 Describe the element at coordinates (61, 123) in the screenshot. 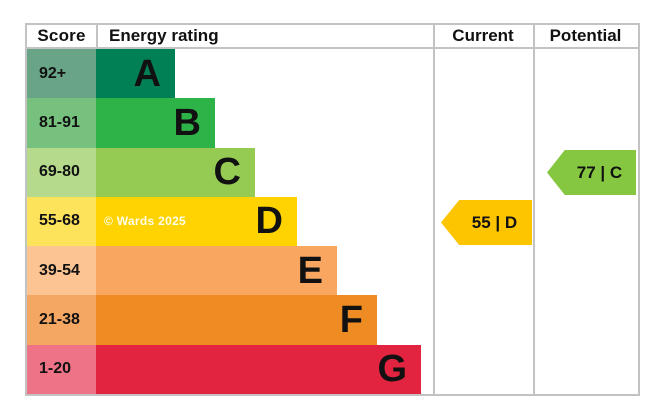

I see `band-b-score-range: 81-91` at that location.